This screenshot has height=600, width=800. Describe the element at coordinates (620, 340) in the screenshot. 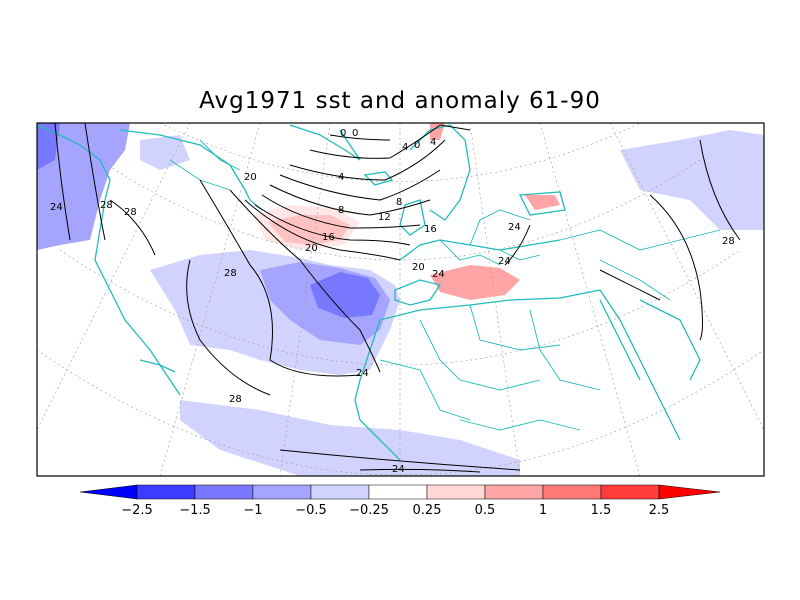

I see `coast-red-sea` at that location.